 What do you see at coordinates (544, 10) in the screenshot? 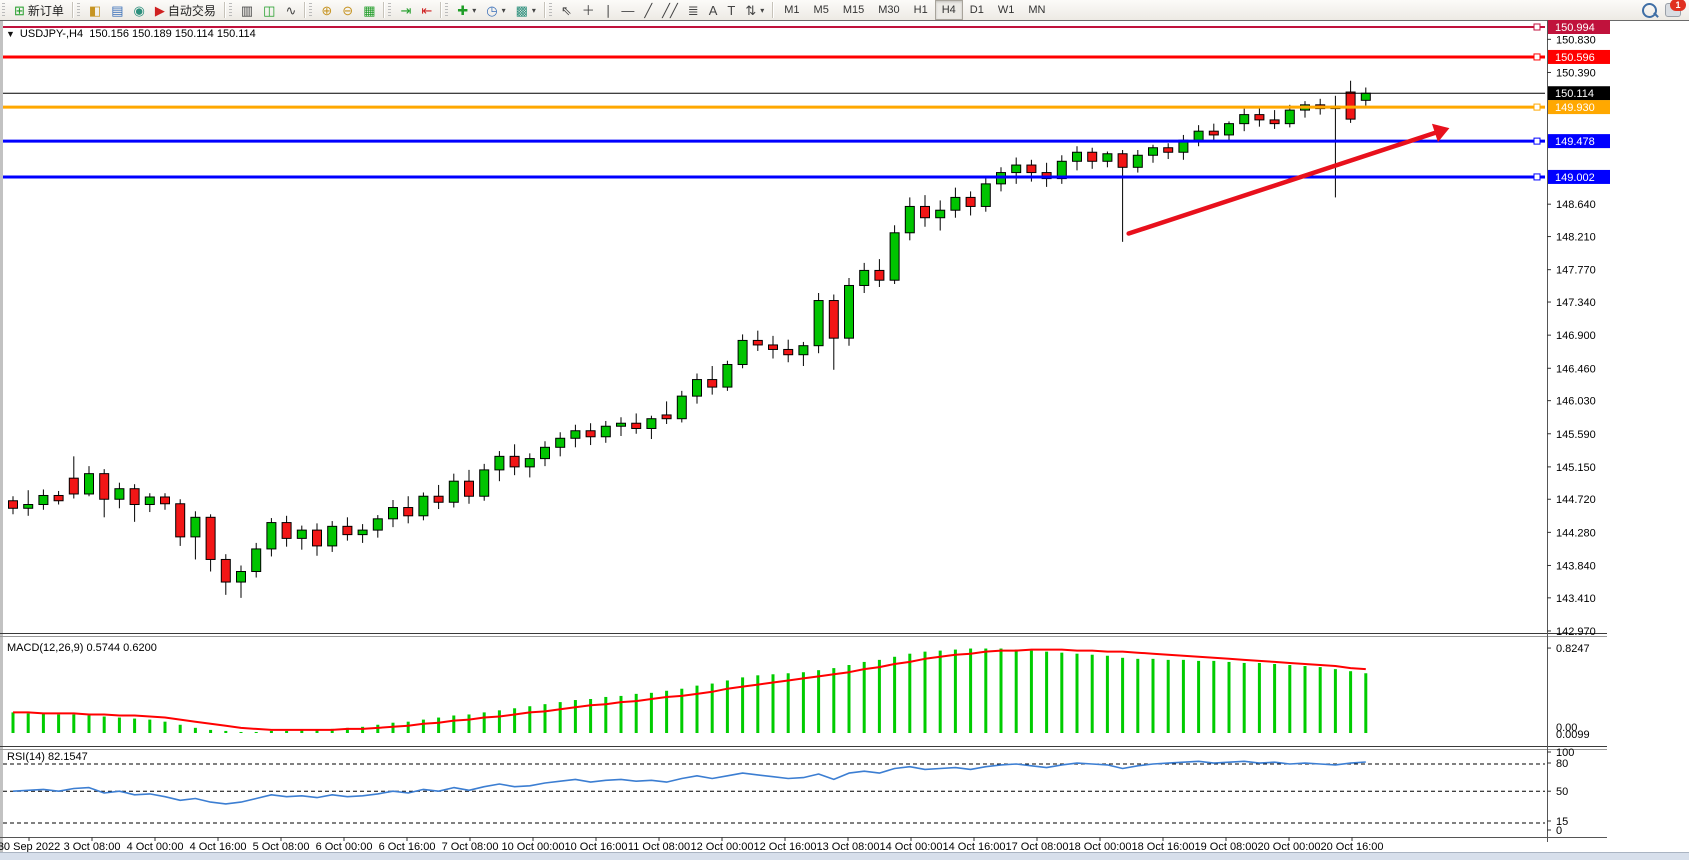
I see `toolbar-separator` at bounding box center [544, 10].